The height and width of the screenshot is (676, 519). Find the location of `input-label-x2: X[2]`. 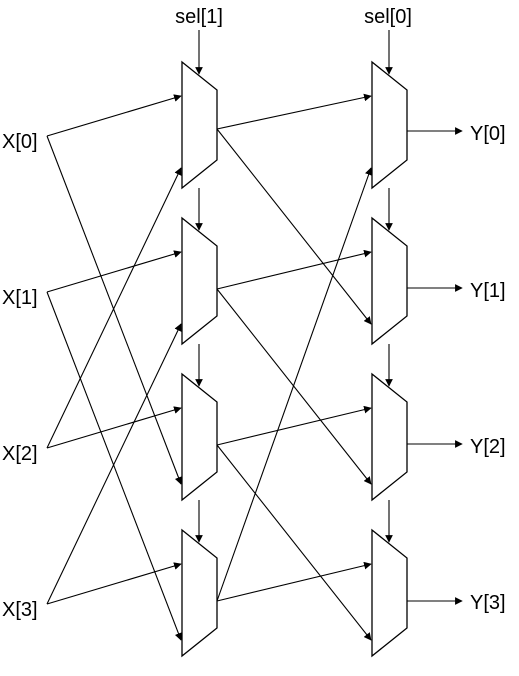

input-label-x2: X[2] is located at coordinates (20, 454).